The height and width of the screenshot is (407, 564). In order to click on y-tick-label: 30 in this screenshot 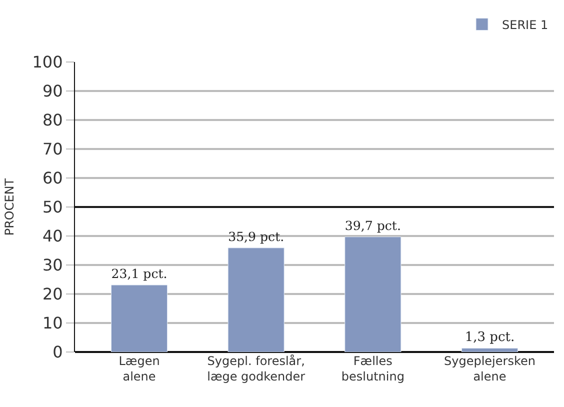, I will do `click(52, 265)`.